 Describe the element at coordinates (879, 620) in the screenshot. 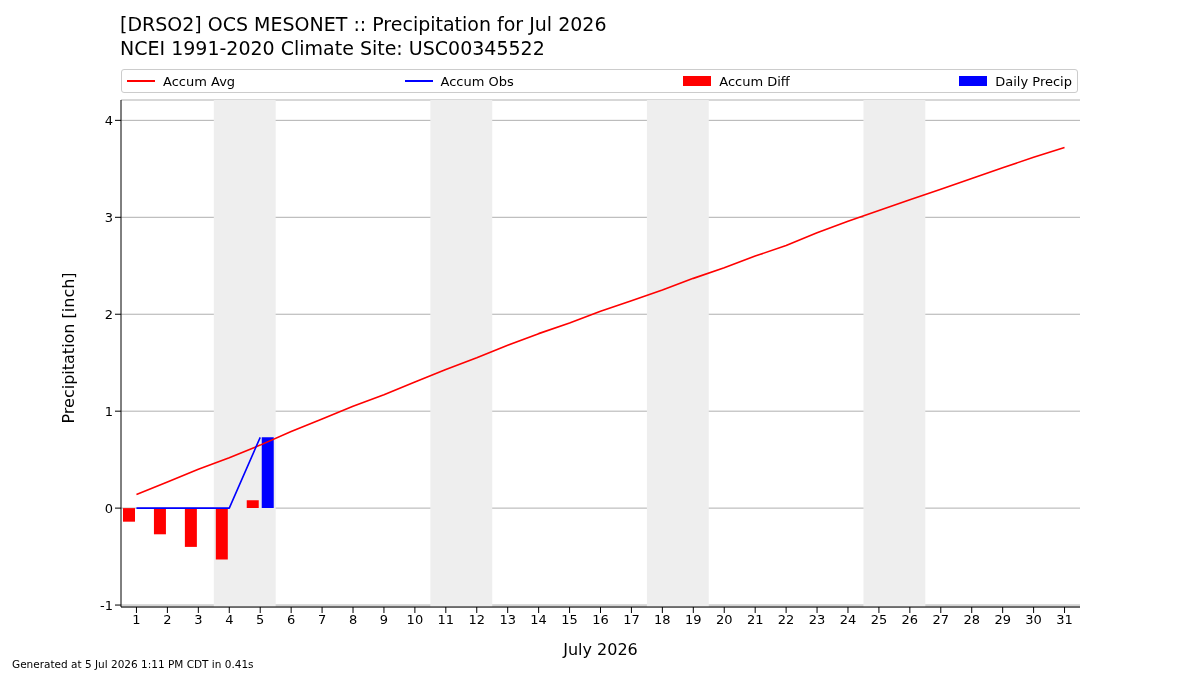

I see `x-tick-label: 25` at that location.